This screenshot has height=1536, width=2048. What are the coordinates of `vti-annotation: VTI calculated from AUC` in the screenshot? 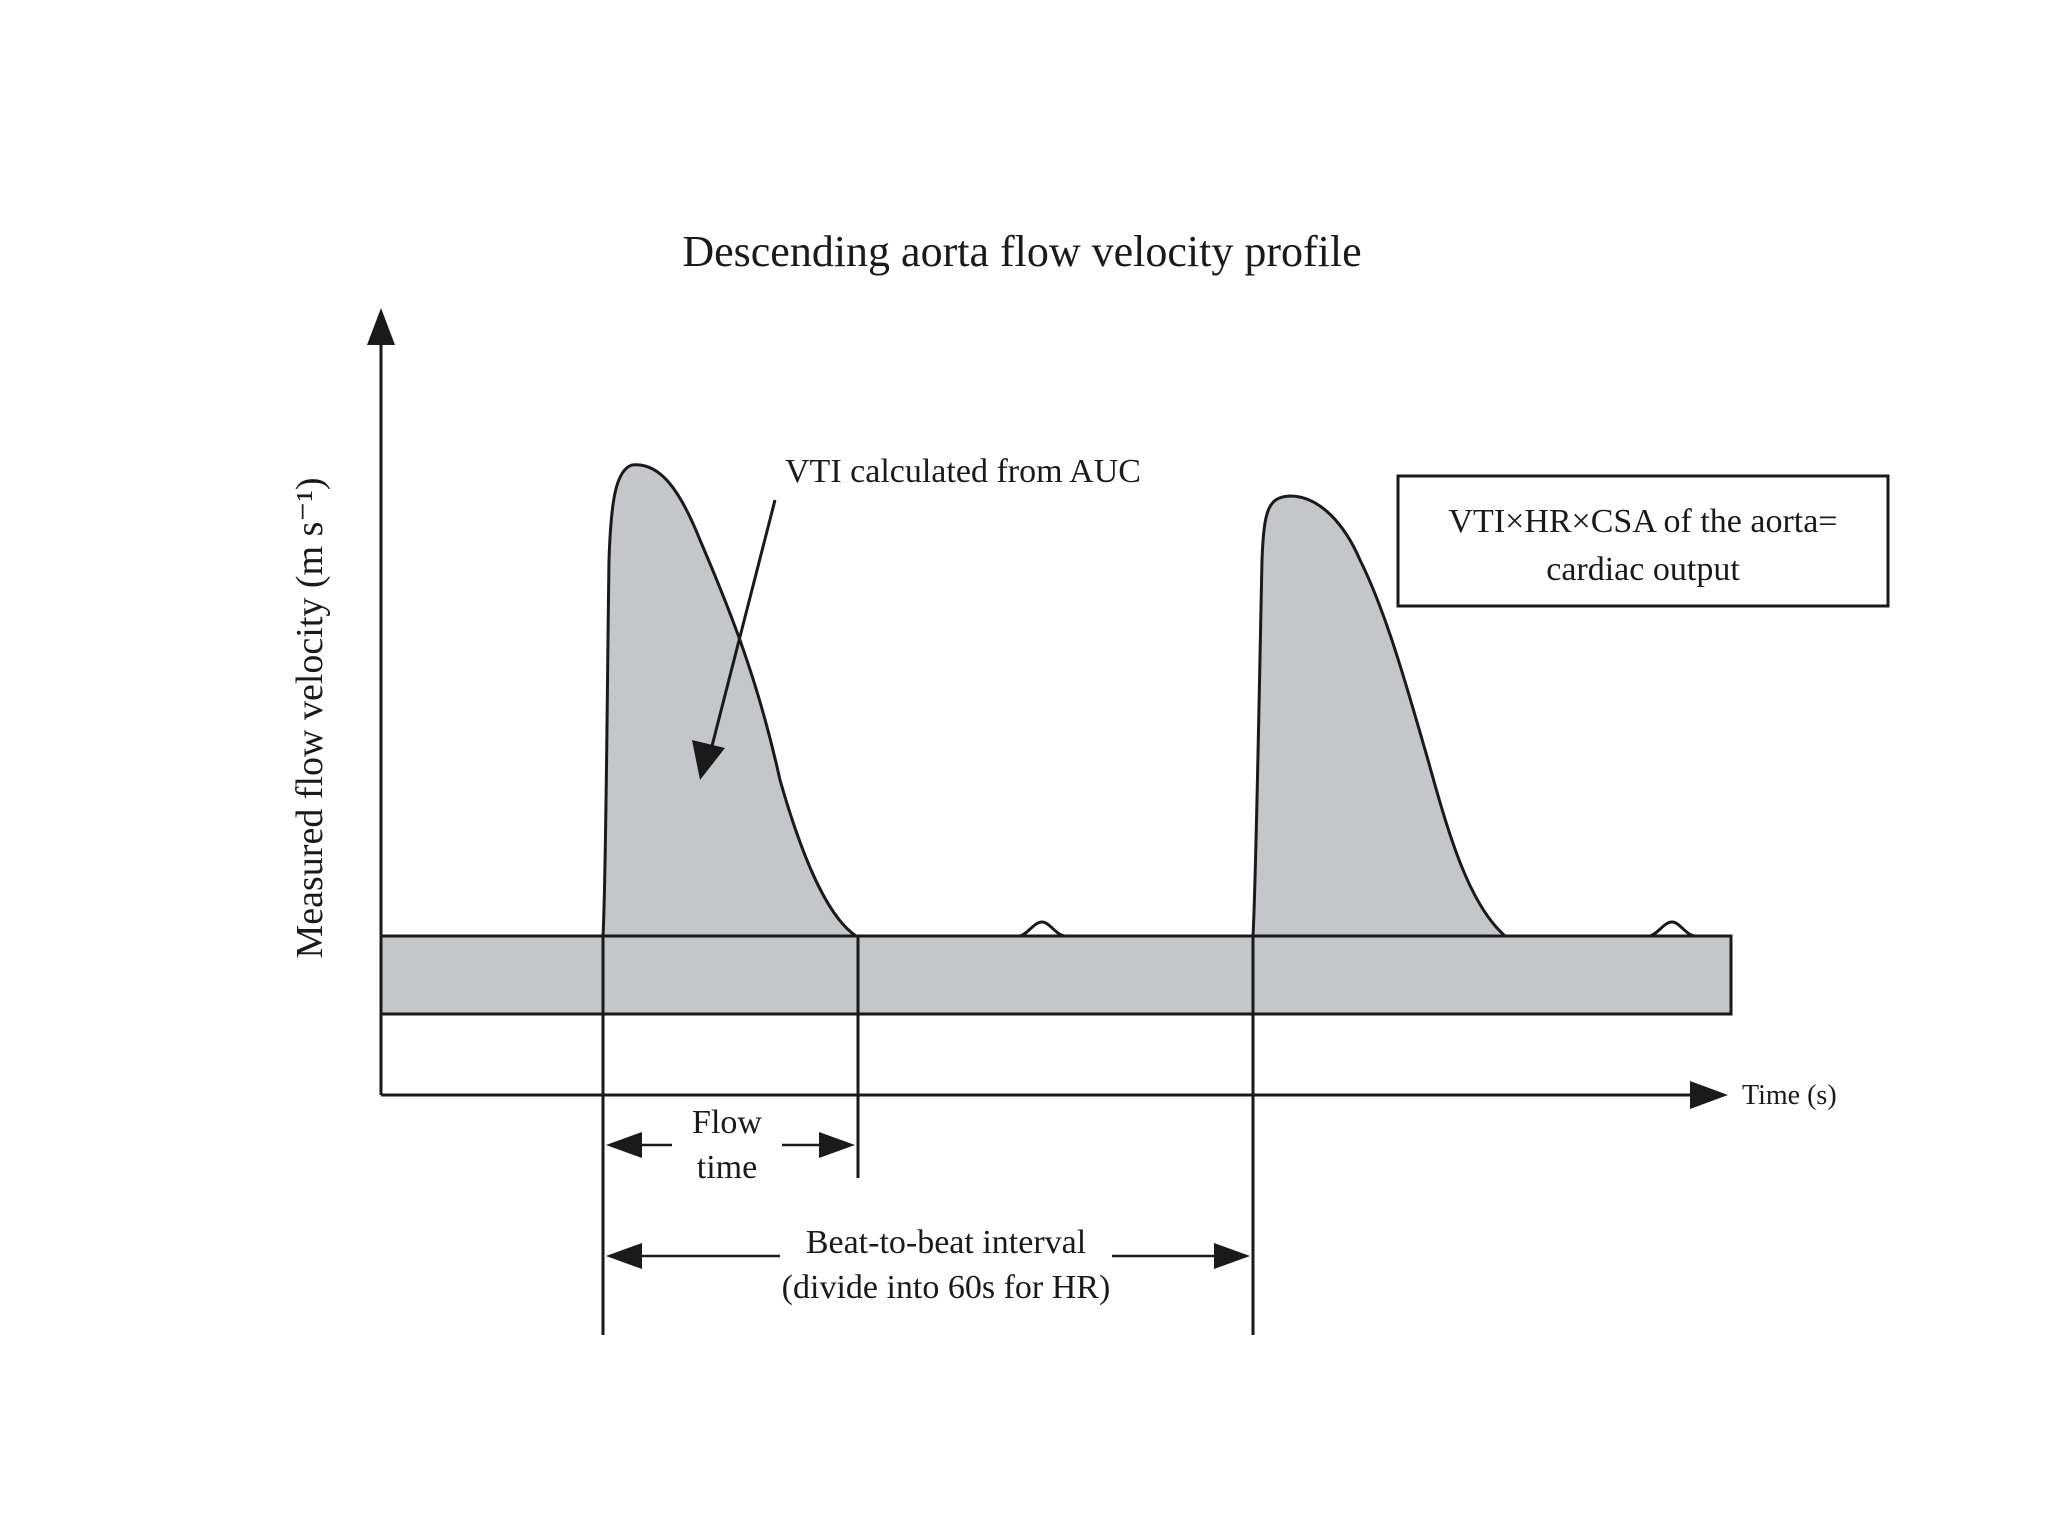 It's located at (963, 471).